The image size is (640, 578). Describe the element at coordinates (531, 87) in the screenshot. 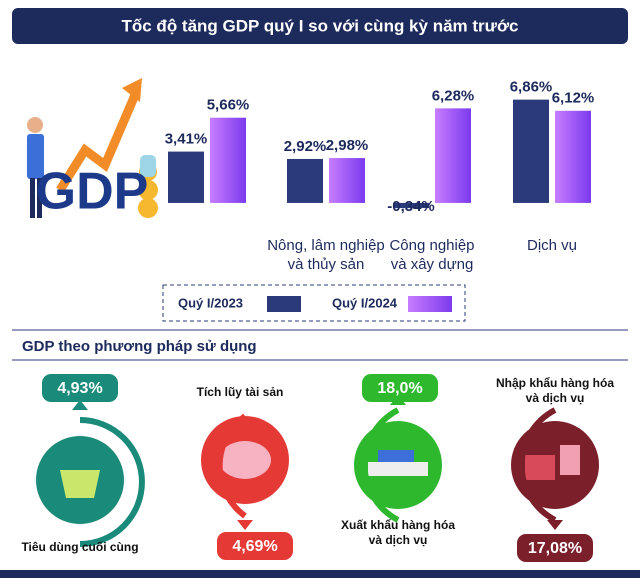

I see `value-label: 6,86%` at that location.